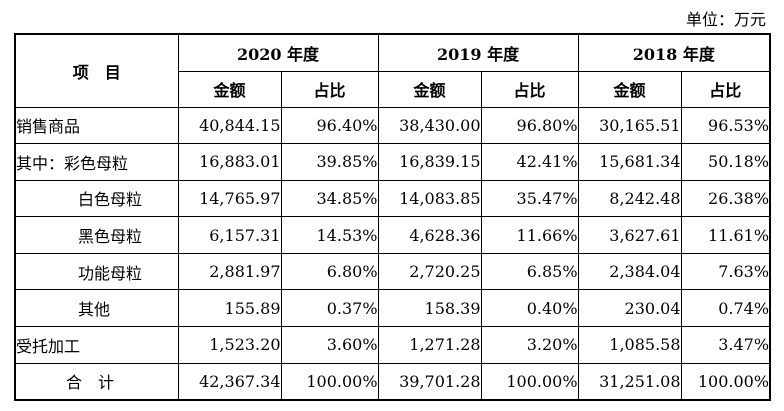 This screenshot has height=411, width=784. What do you see at coordinates (429, 381) in the screenshot?
I see `cell-value: 39,701.28` at bounding box center [429, 381].